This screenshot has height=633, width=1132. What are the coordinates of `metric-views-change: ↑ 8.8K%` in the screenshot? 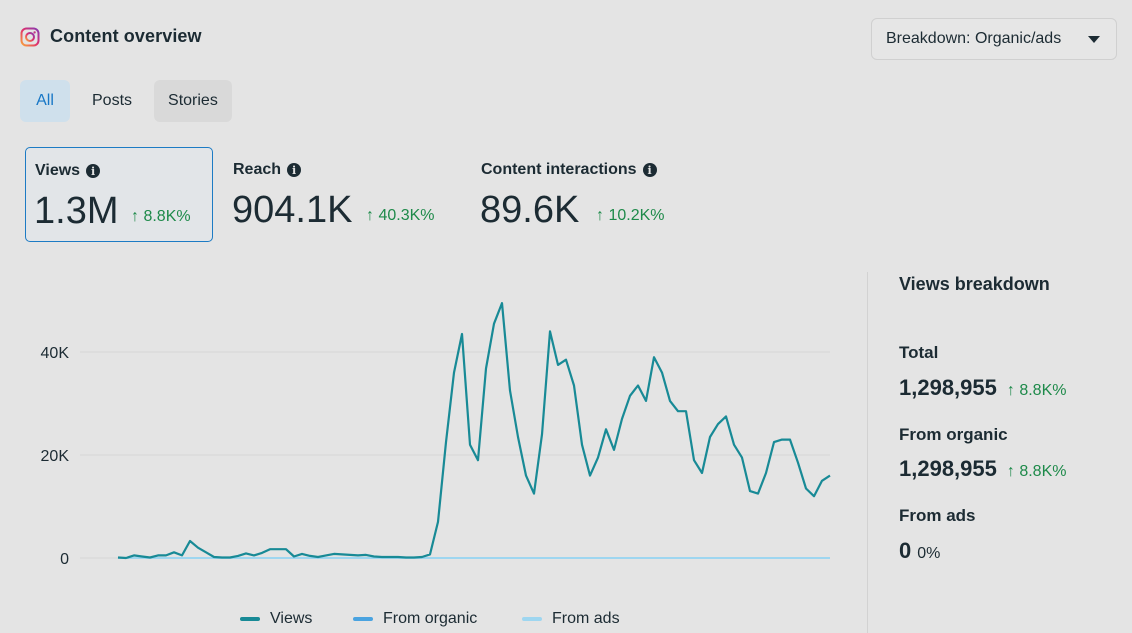 It's located at (161, 216).